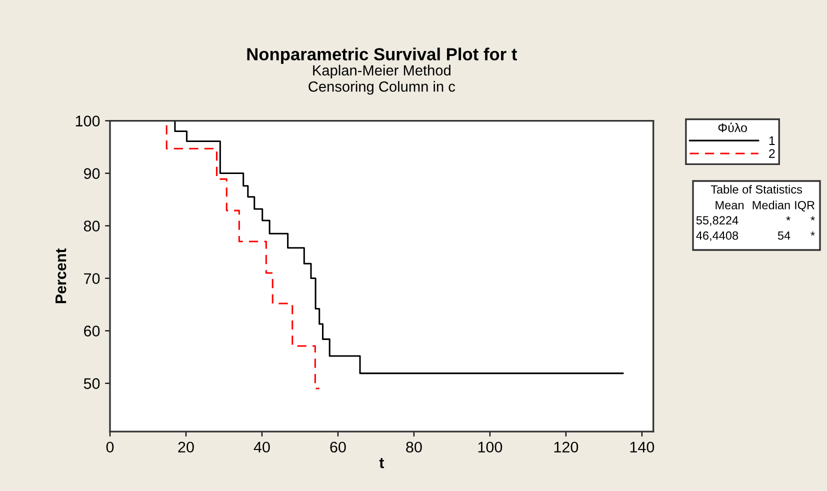 This screenshot has height=491, width=827. Describe the element at coordinates (382, 56) in the screenshot. I see `chart-title: Nonparametric Survival Plot for t` at that location.